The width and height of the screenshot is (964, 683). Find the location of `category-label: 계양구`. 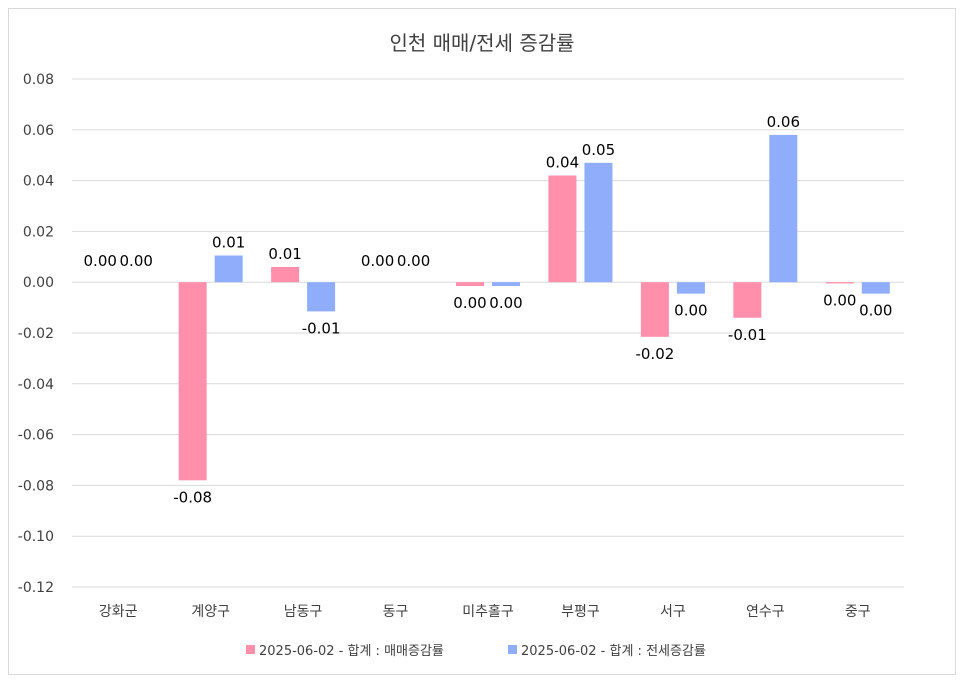

category-label: 계양구 is located at coordinates (210, 612).